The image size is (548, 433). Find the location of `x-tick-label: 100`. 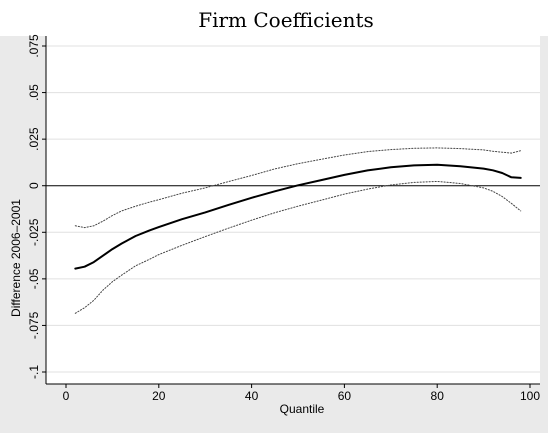

x-tick-label: 100 is located at coordinates (530, 396).